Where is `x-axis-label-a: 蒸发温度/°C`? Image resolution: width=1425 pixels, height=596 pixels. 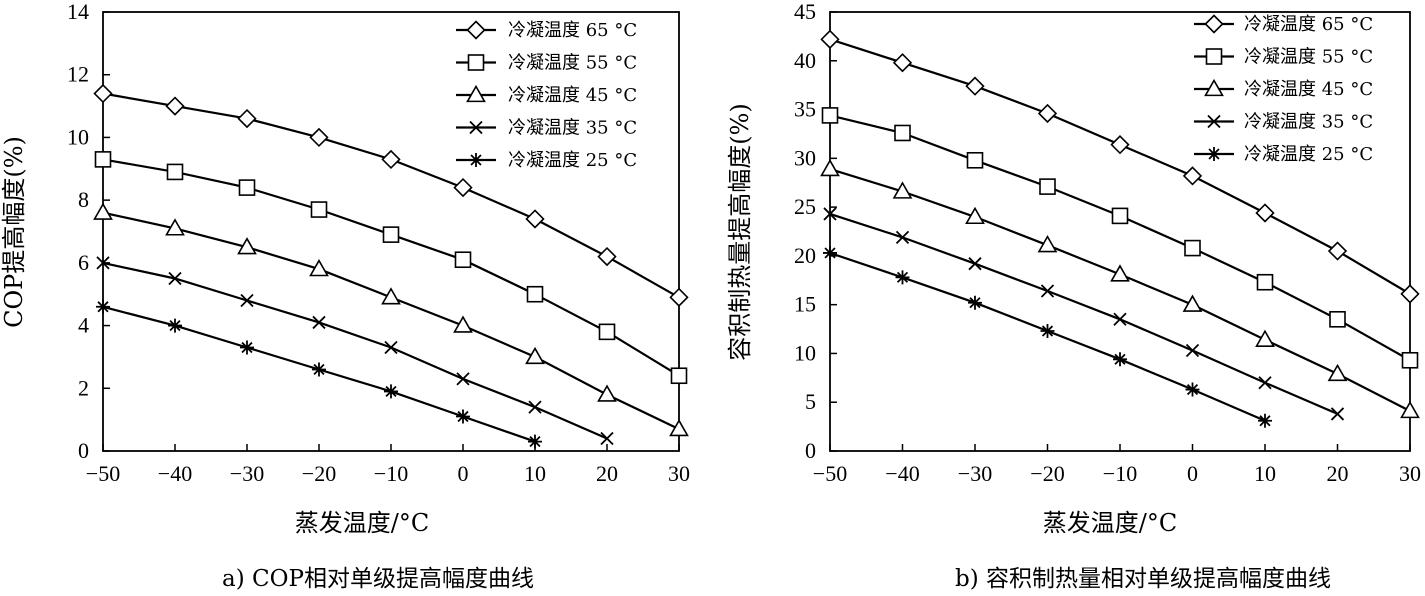
x-axis-label-a: 蒸发温度/°C is located at coordinates (362, 523).